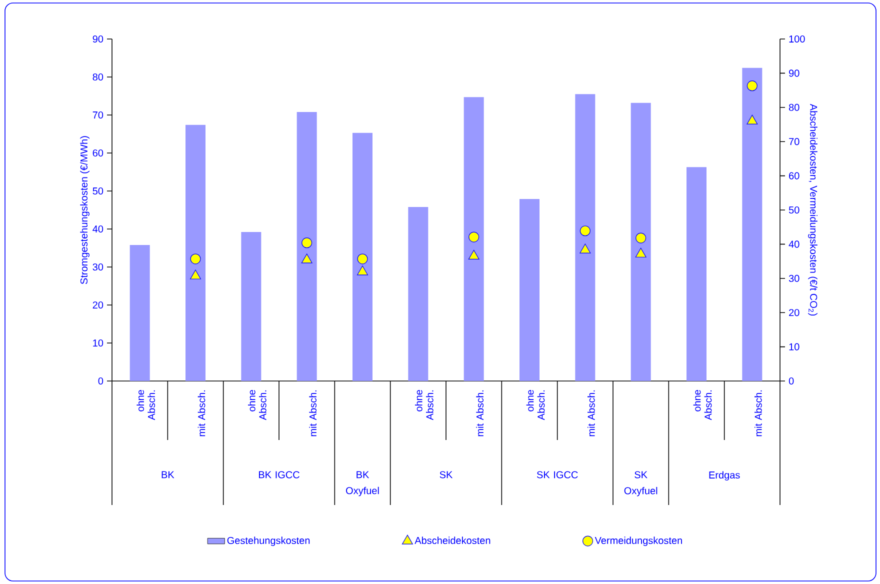 The height and width of the screenshot is (584, 880). Describe the element at coordinates (98, 305) in the screenshot. I see `y-tick-label: 20` at that location.